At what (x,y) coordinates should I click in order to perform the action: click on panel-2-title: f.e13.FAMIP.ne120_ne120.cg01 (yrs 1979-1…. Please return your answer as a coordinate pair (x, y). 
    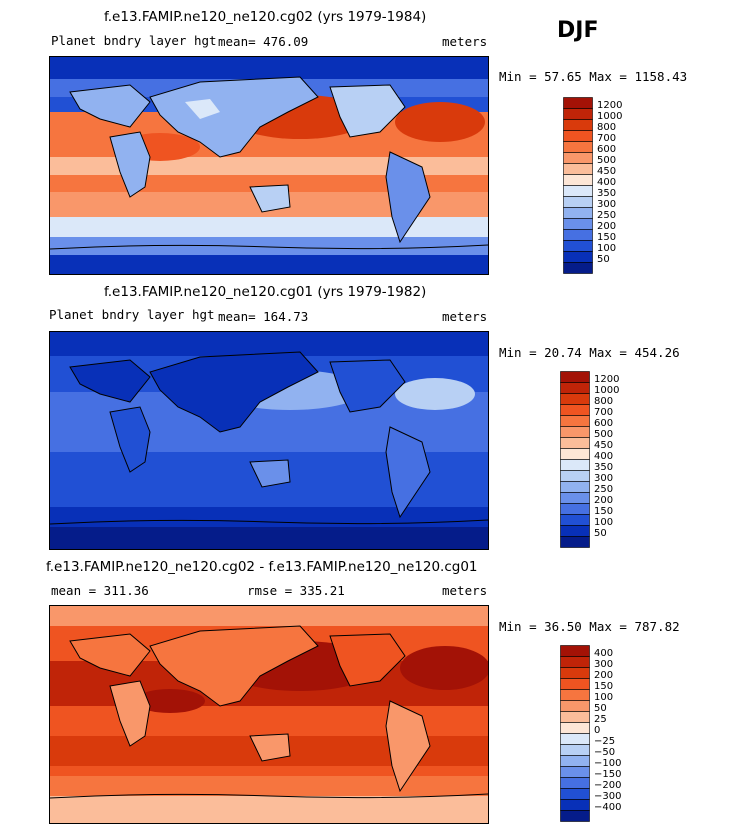
    Looking at the image, I should click on (265, 292).